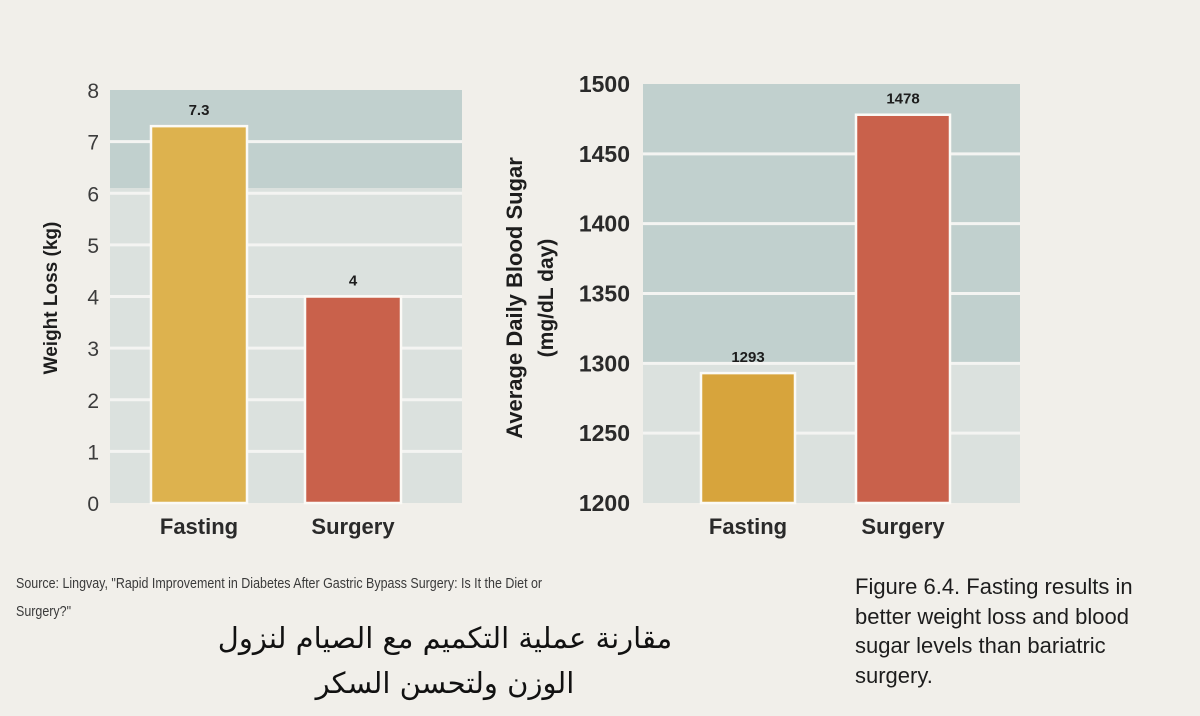  I want to click on y-tick-label: 2, so click(93, 401).